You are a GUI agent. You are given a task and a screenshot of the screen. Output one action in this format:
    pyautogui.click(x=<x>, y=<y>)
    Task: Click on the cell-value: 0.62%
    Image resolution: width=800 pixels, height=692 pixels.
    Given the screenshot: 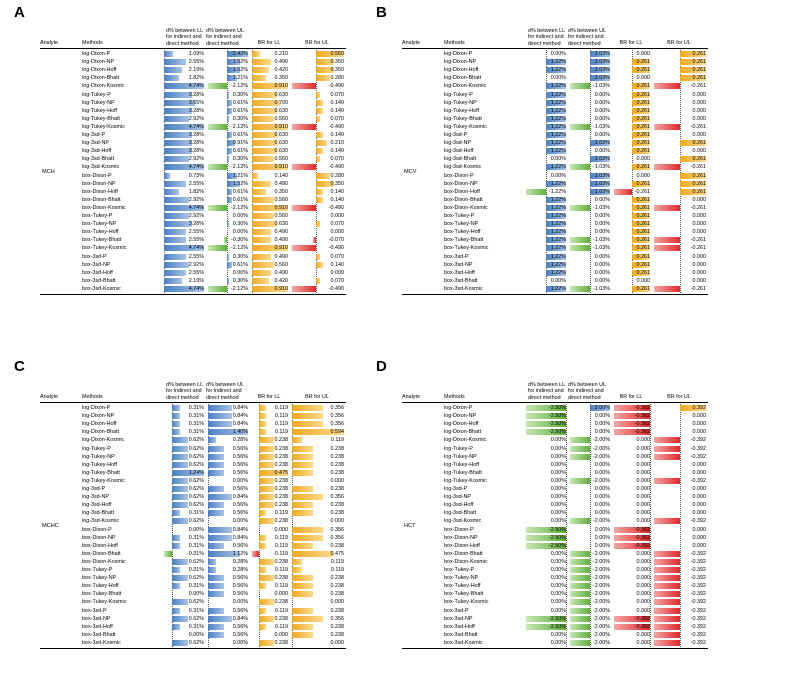 What is the action you would take?
    pyautogui.click(x=196, y=456)
    